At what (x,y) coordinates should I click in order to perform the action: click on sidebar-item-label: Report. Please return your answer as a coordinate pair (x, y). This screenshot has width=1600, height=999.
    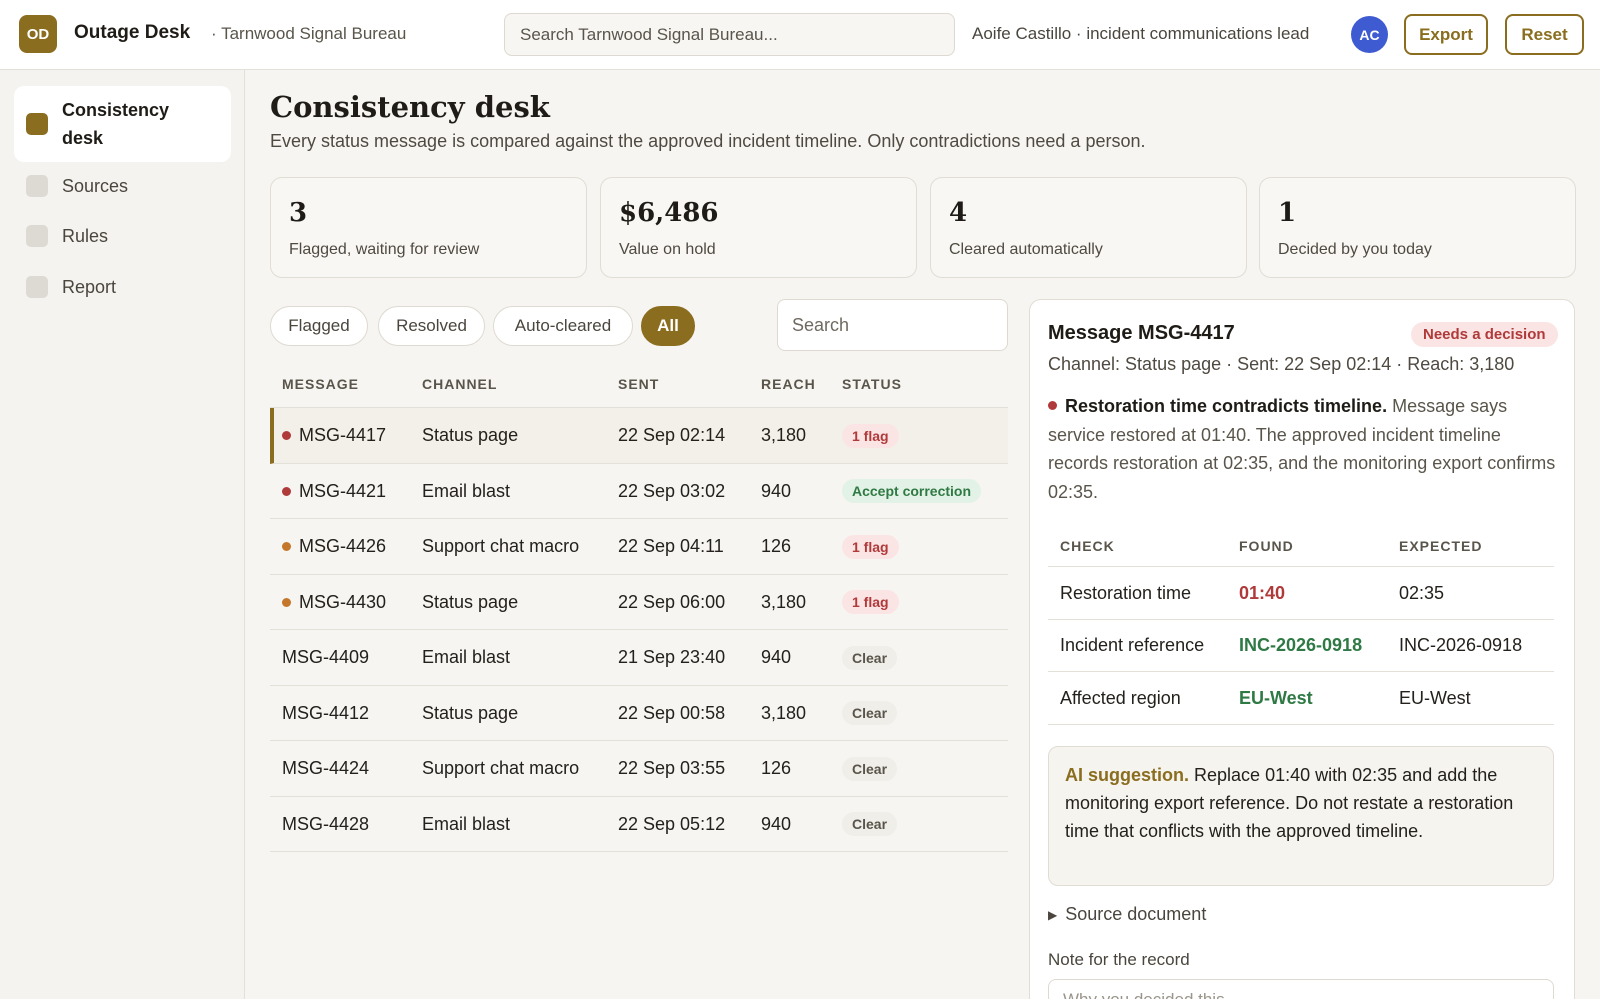
    Looking at the image, I should click on (89, 286).